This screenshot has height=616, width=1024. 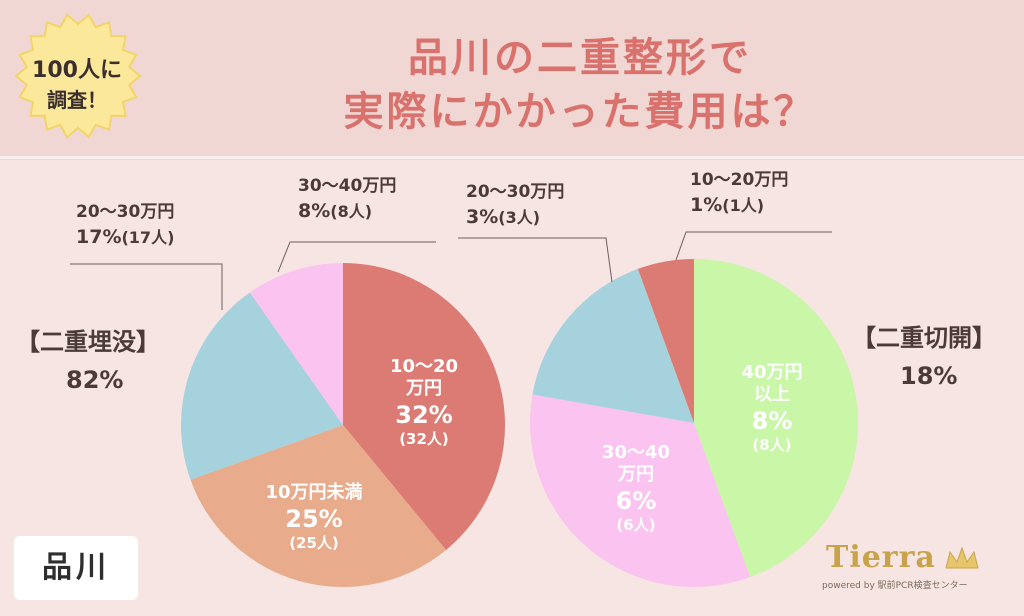 What do you see at coordinates (739, 193) in the screenshot?
I see `label-10-20-sekkai: 10〜20万円 1%(1人)` at bounding box center [739, 193].